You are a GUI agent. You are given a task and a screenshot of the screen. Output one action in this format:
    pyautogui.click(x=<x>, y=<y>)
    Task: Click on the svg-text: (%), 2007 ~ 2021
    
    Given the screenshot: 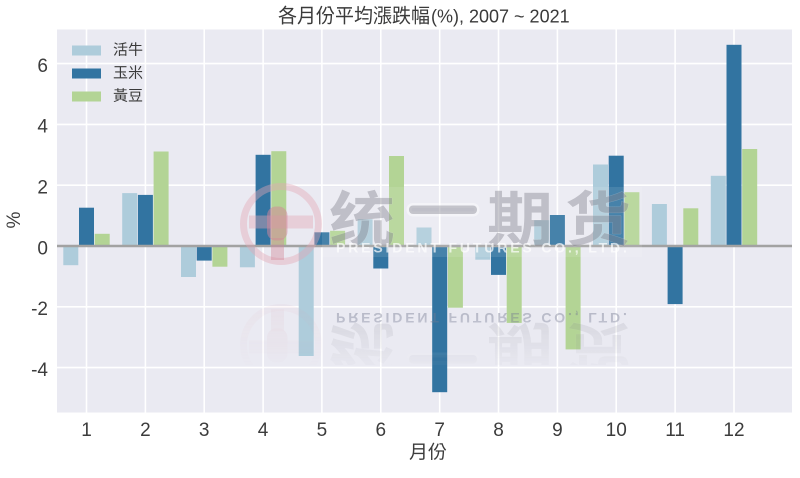 What is the action you would take?
    pyautogui.click(x=500, y=17)
    